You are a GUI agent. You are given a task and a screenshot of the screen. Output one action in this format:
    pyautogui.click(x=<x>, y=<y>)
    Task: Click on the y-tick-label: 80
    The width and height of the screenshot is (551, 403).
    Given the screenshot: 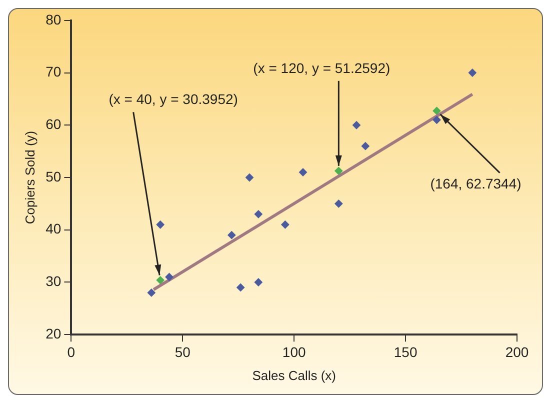 What is the action you would take?
    pyautogui.click(x=54, y=19)
    